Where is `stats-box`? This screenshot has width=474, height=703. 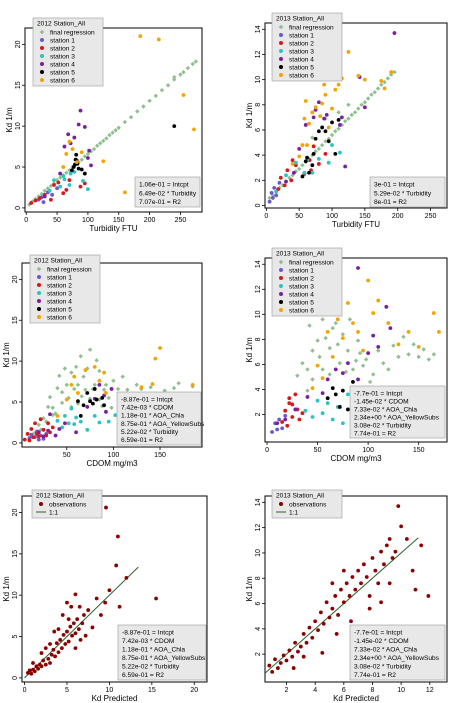
stats-box is located at coordinates (159, 418).